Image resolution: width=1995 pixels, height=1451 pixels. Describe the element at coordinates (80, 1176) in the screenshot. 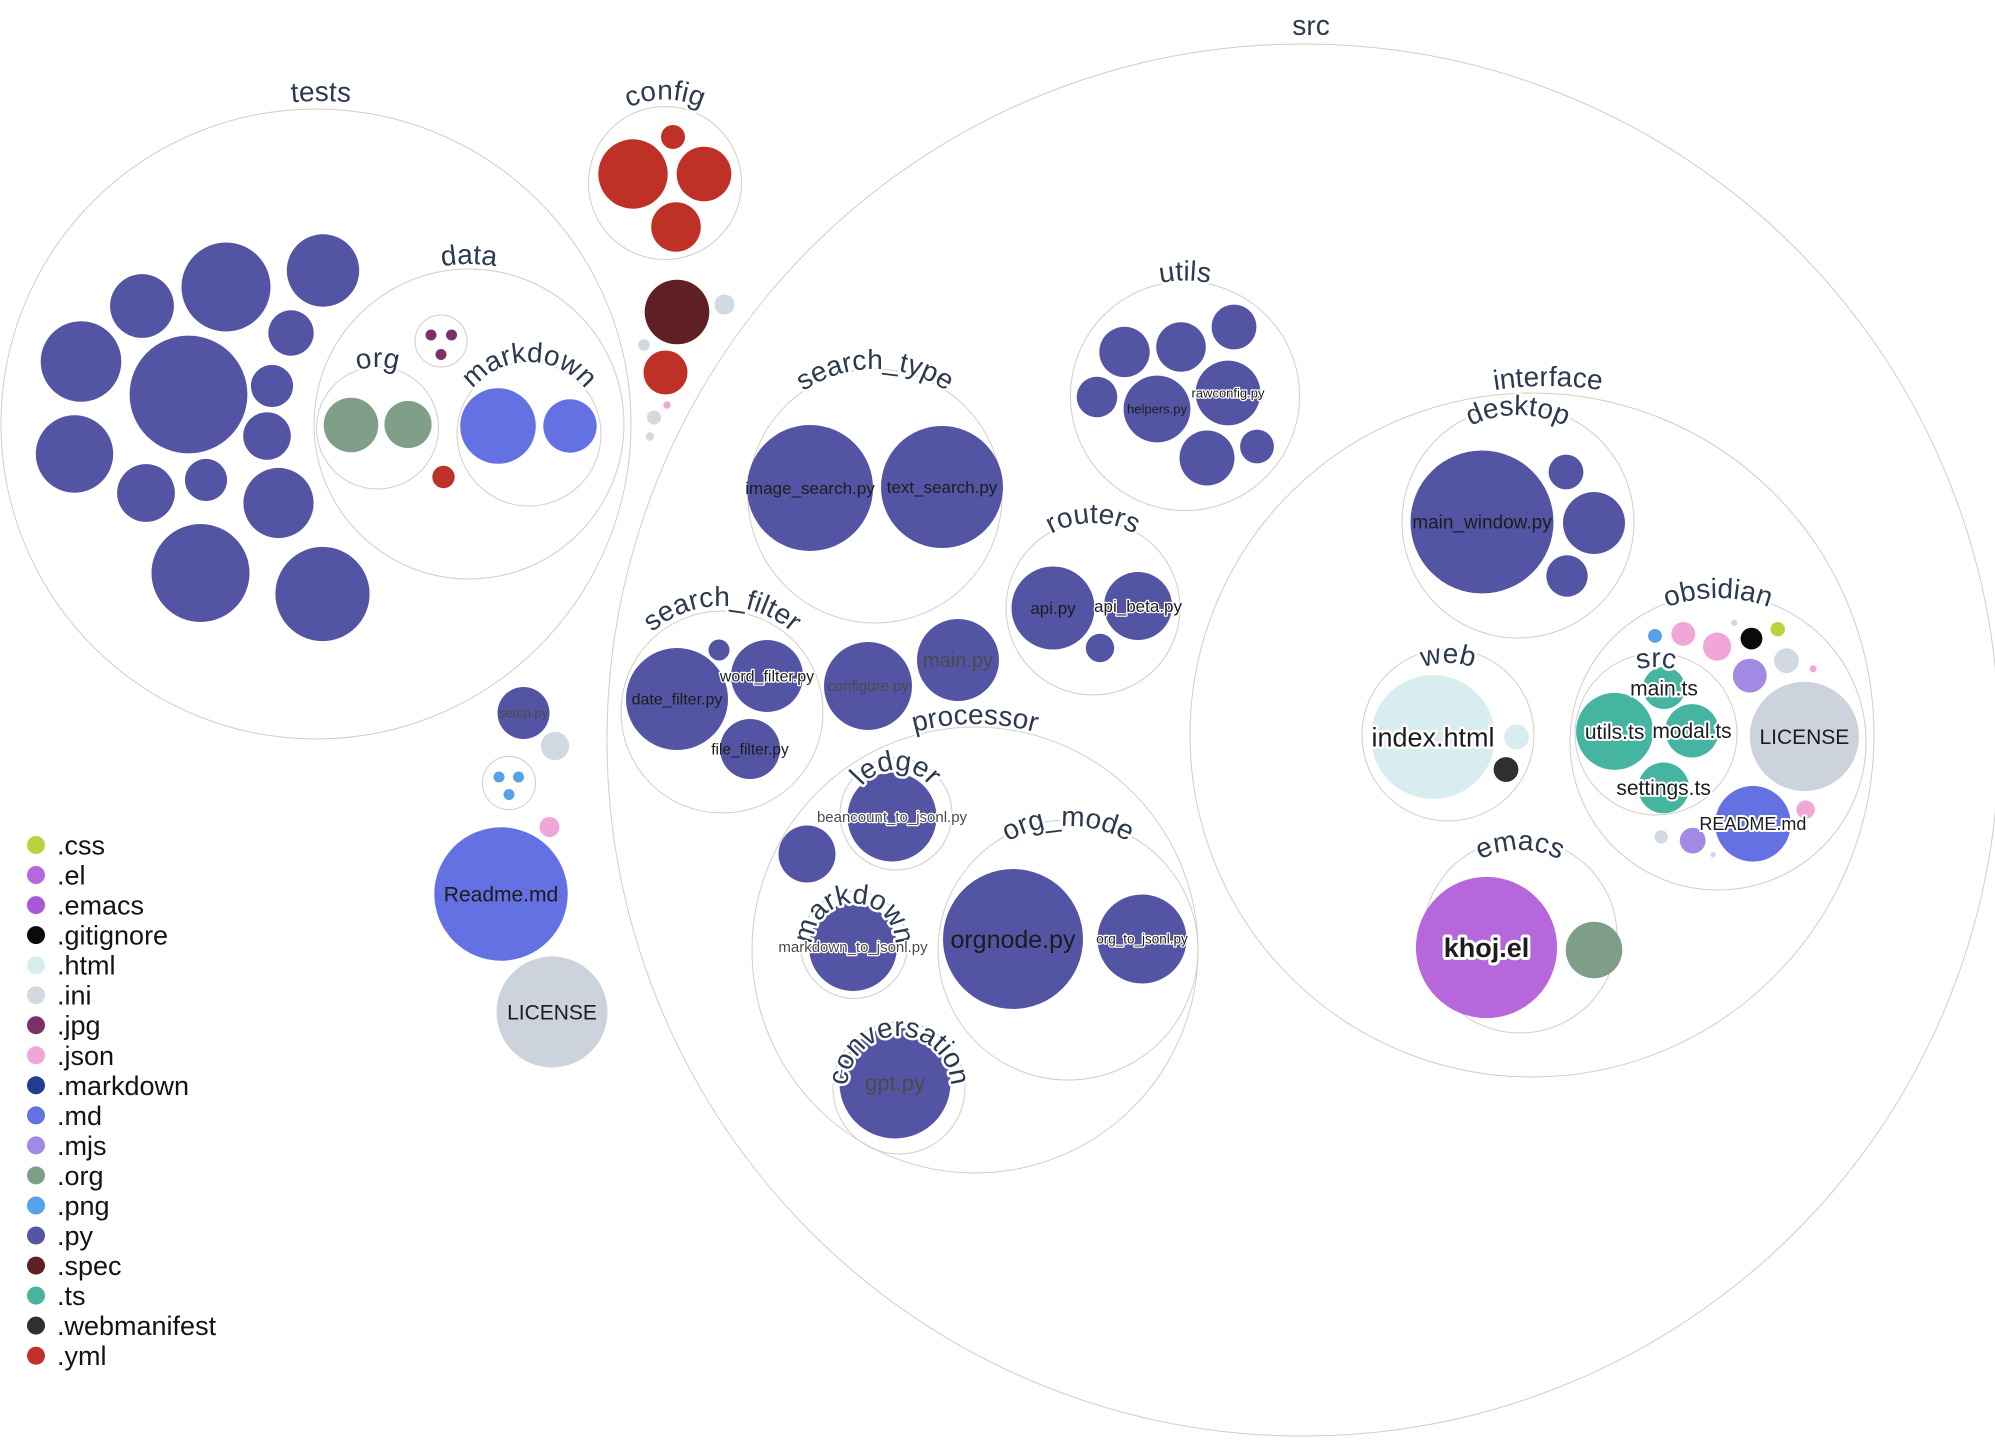

I see `svg-text: .org` at that location.